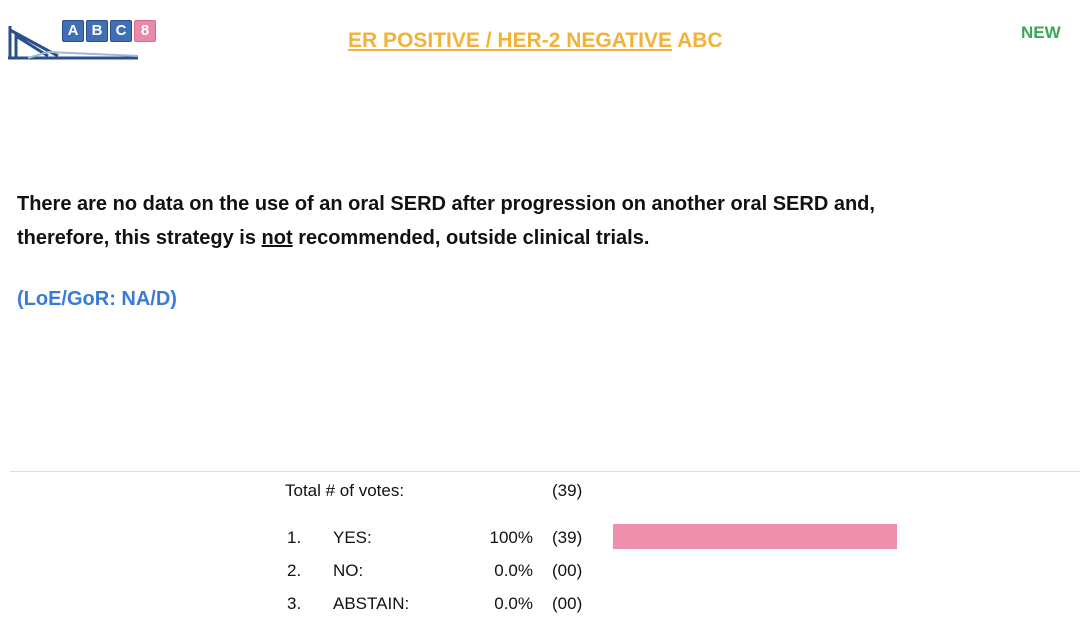 The height and width of the screenshot is (621, 1080). What do you see at coordinates (73, 31) in the screenshot?
I see `logo-letter: A` at bounding box center [73, 31].